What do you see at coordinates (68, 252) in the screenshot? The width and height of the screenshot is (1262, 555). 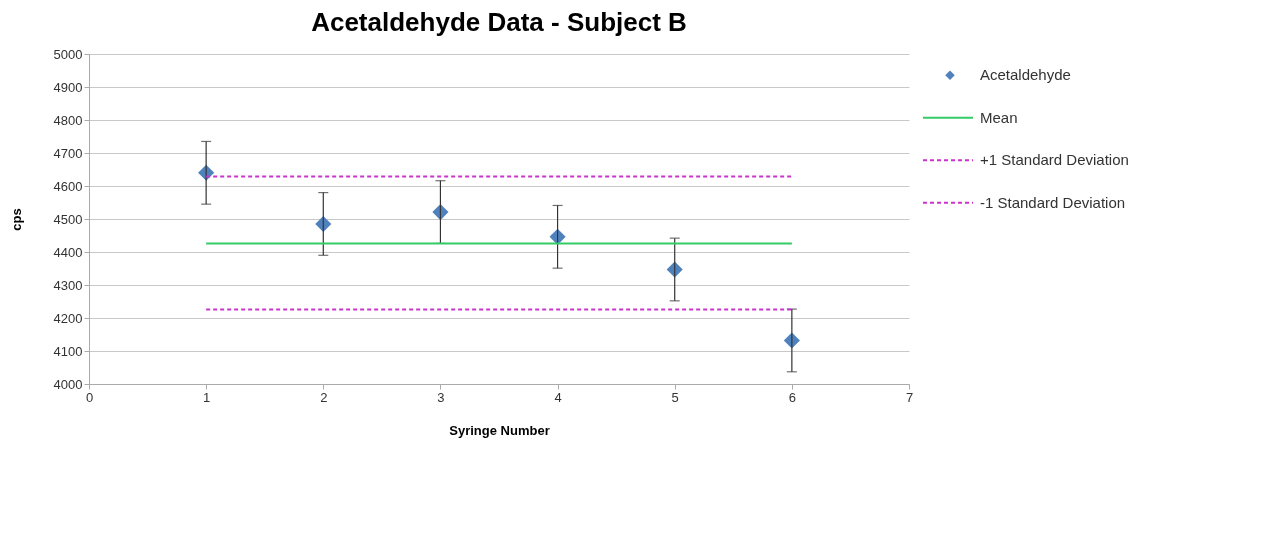 I see `y-tick-label: 4400` at bounding box center [68, 252].